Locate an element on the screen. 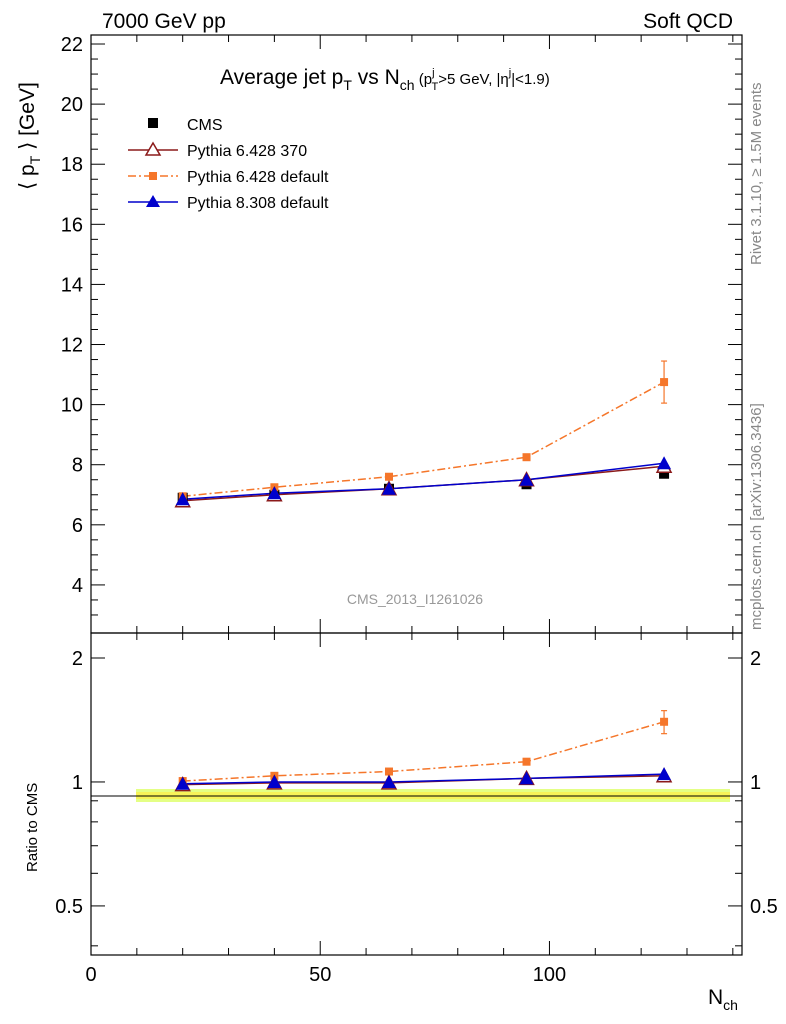 The height and width of the screenshot is (1024, 786). y-axis-label: ⟨ pT ⟩ [GeV] is located at coordinates (29, 136).